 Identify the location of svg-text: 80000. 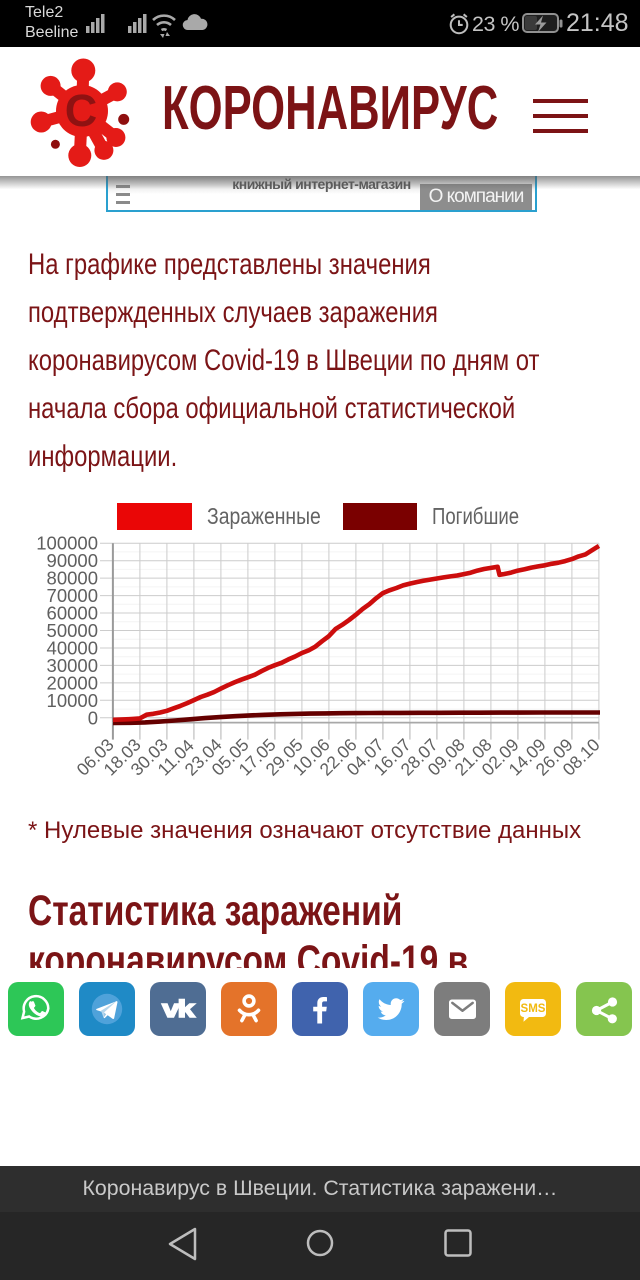
(72, 578).